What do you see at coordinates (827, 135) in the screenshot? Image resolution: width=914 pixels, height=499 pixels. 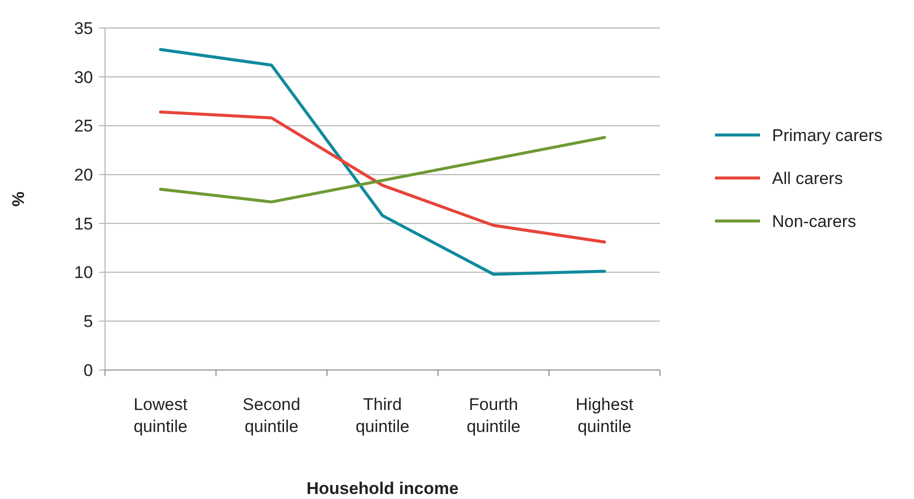 I see `legend-label: Primary carers` at bounding box center [827, 135].